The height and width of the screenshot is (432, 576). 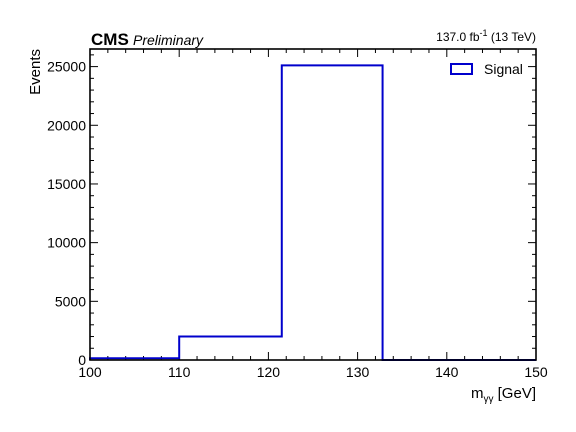 What do you see at coordinates (503, 69) in the screenshot?
I see `legend-label-signal: Signal` at bounding box center [503, 69].